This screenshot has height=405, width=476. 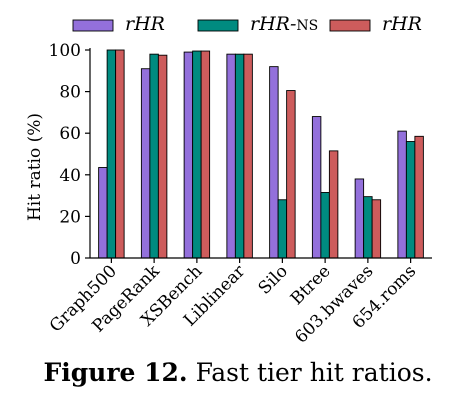 What do you see at coordinates (368, 227) in the screenshot?
I see `bar-rhr-ns-603-bwaves` at bounding box center [368, 227].